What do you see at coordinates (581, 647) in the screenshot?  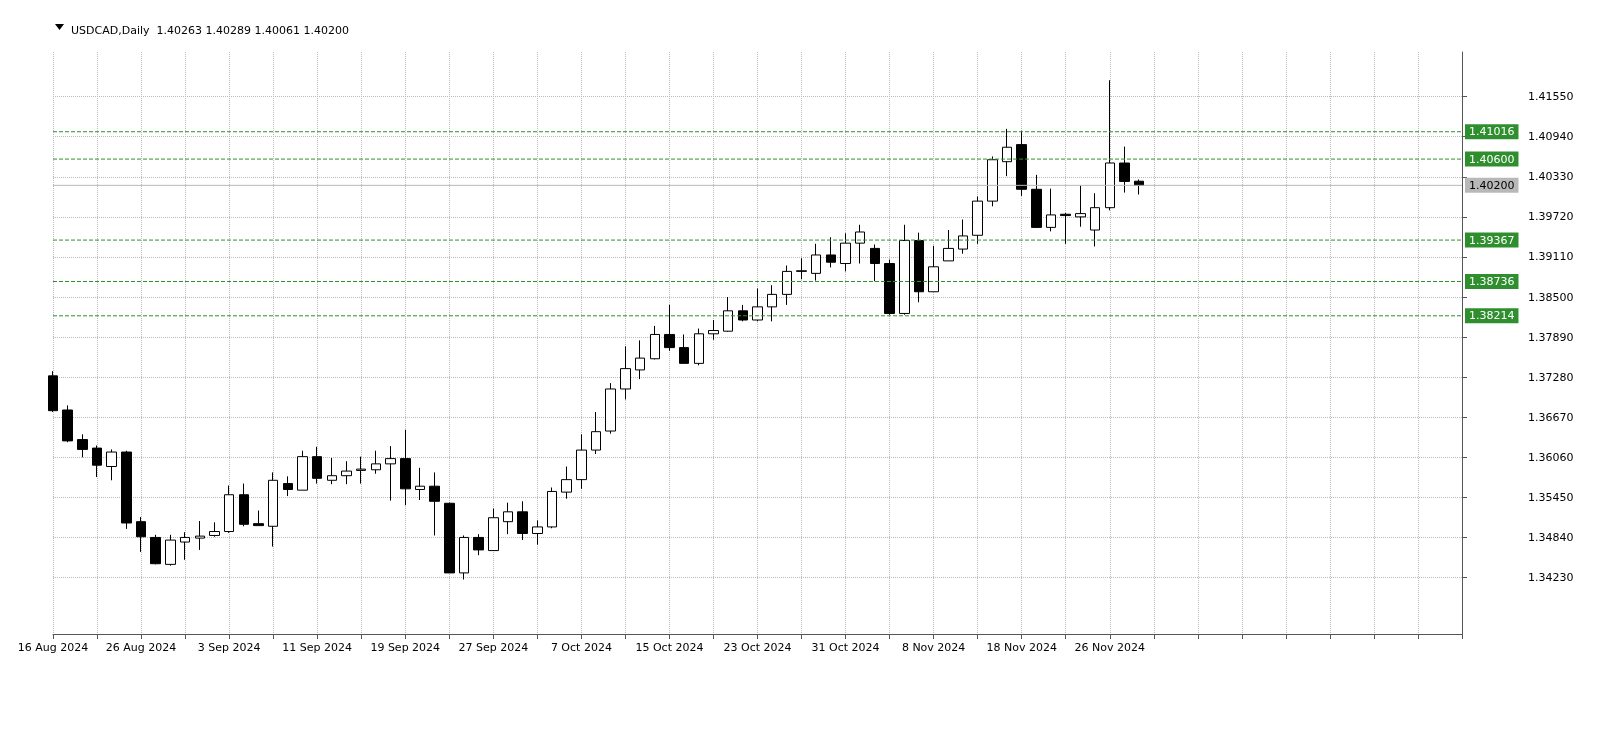 I see `x-tick-label: 7 Oct 2024` at bounding box center [581, 647].